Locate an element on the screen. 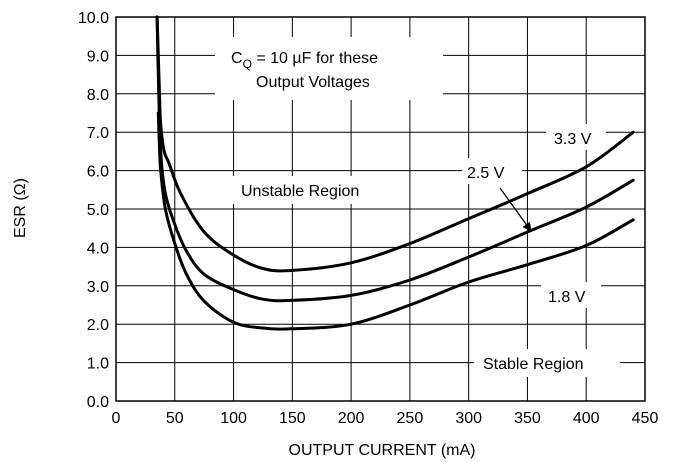 This screenshot has height=462, width=673. x-tick-label: 0 is located at coordinates (116, 418).